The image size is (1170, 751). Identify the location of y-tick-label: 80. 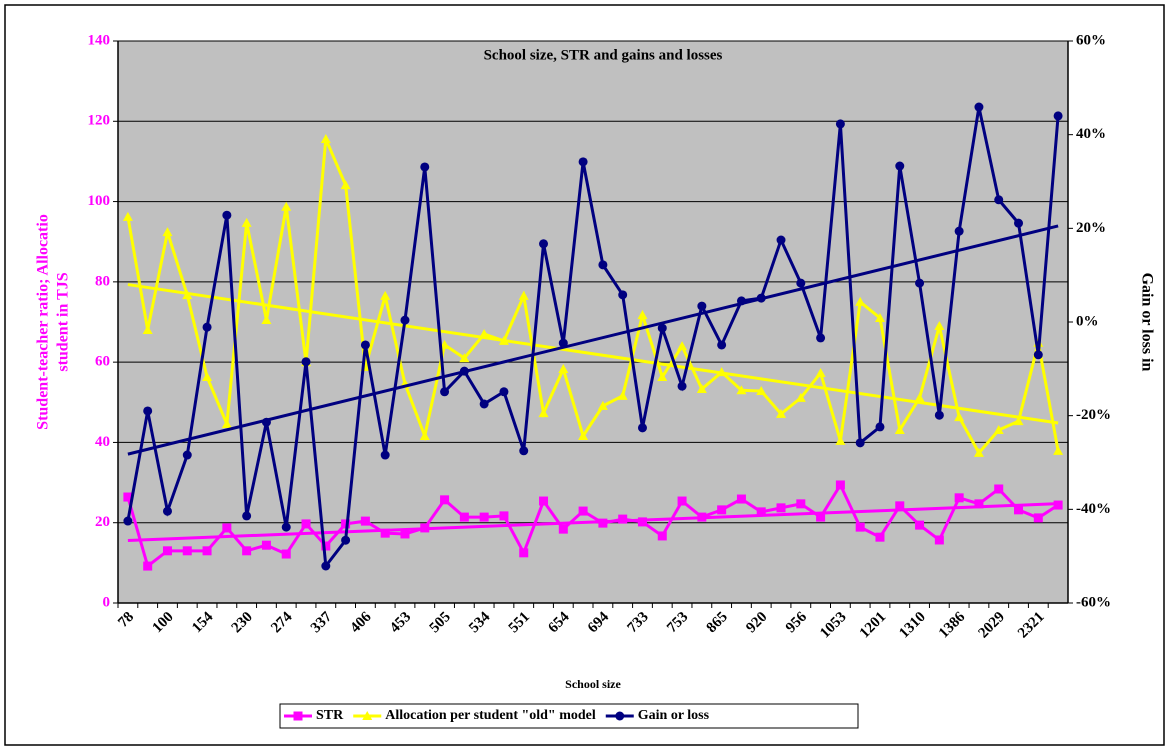
(102, 281).